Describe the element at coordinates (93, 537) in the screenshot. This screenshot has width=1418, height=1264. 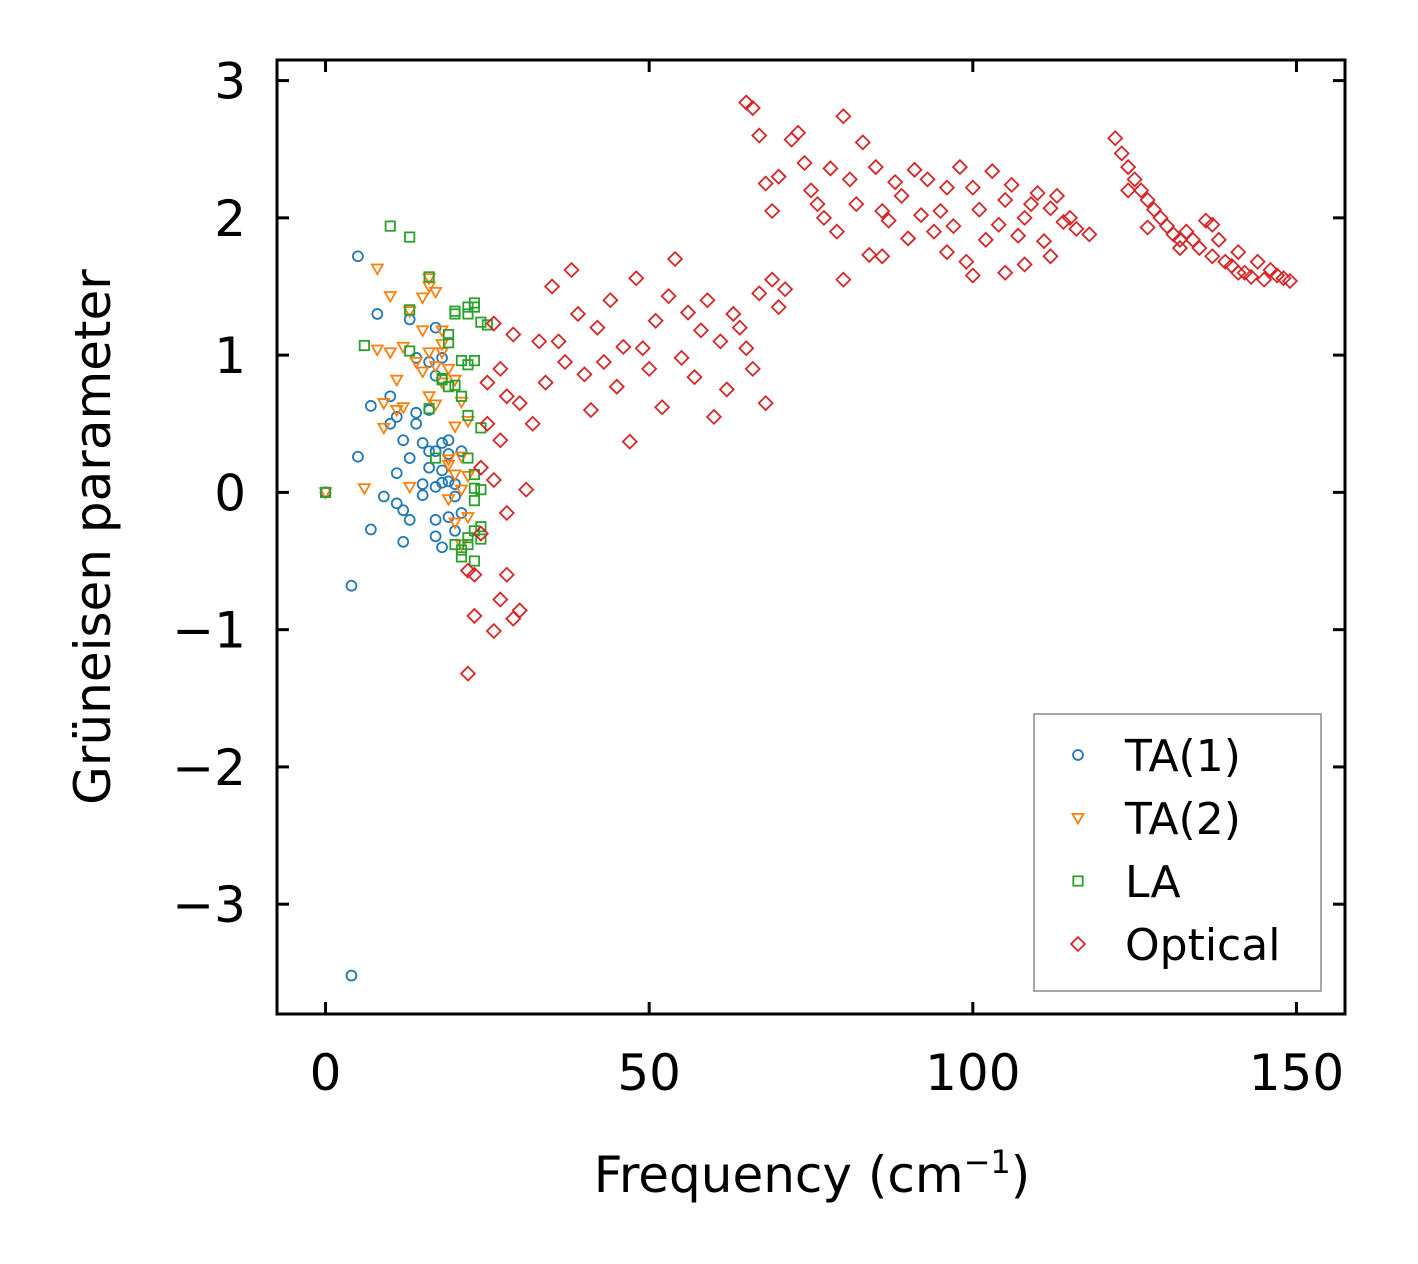
I see `y-axis-label: Grüneisen parameter` at that location.